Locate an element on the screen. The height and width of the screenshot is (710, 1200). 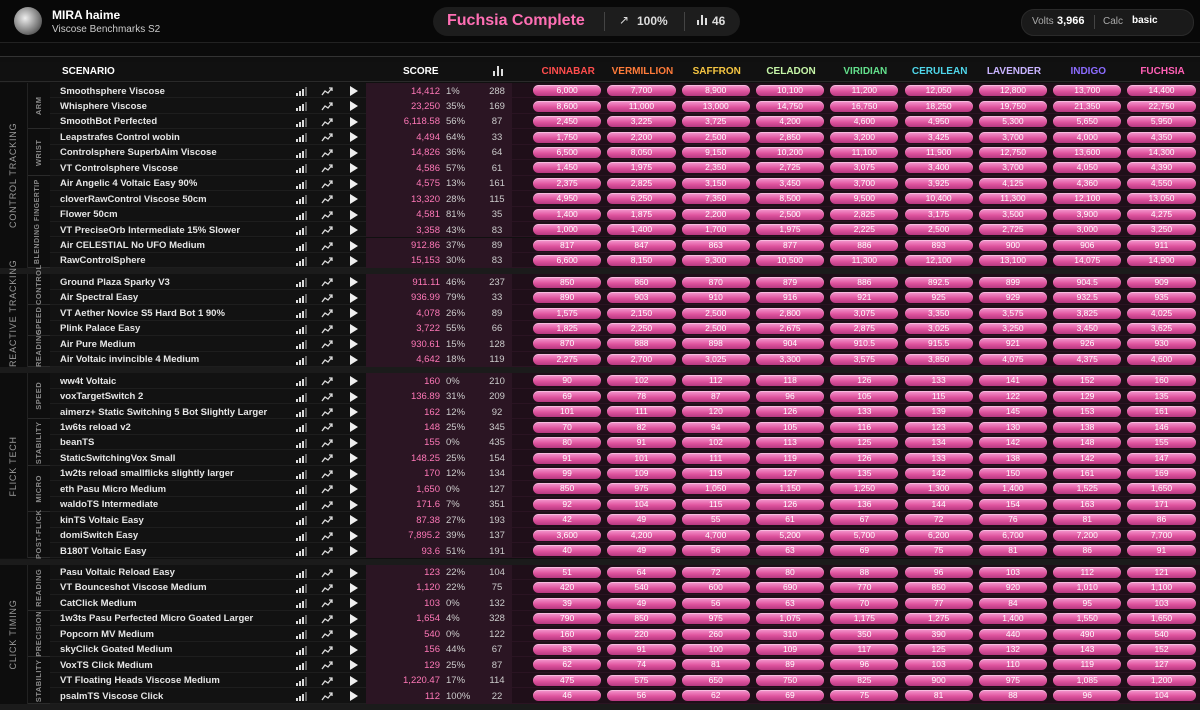
scenario-name: Popcorn MV Medium is located at coordinates (107, 634).